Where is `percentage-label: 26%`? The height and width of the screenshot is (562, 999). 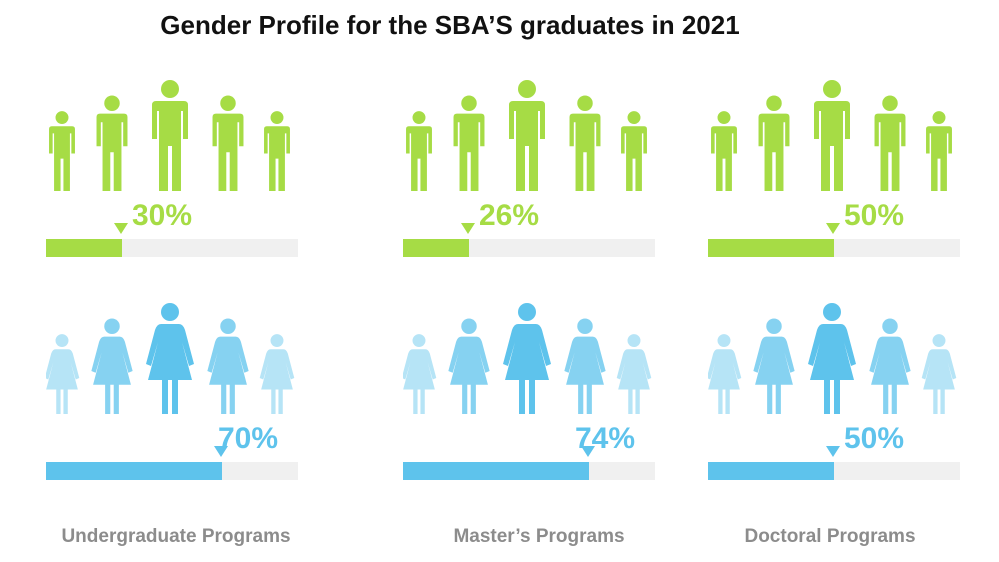 percentage-label: 26% is located at coordinates (509, 215).